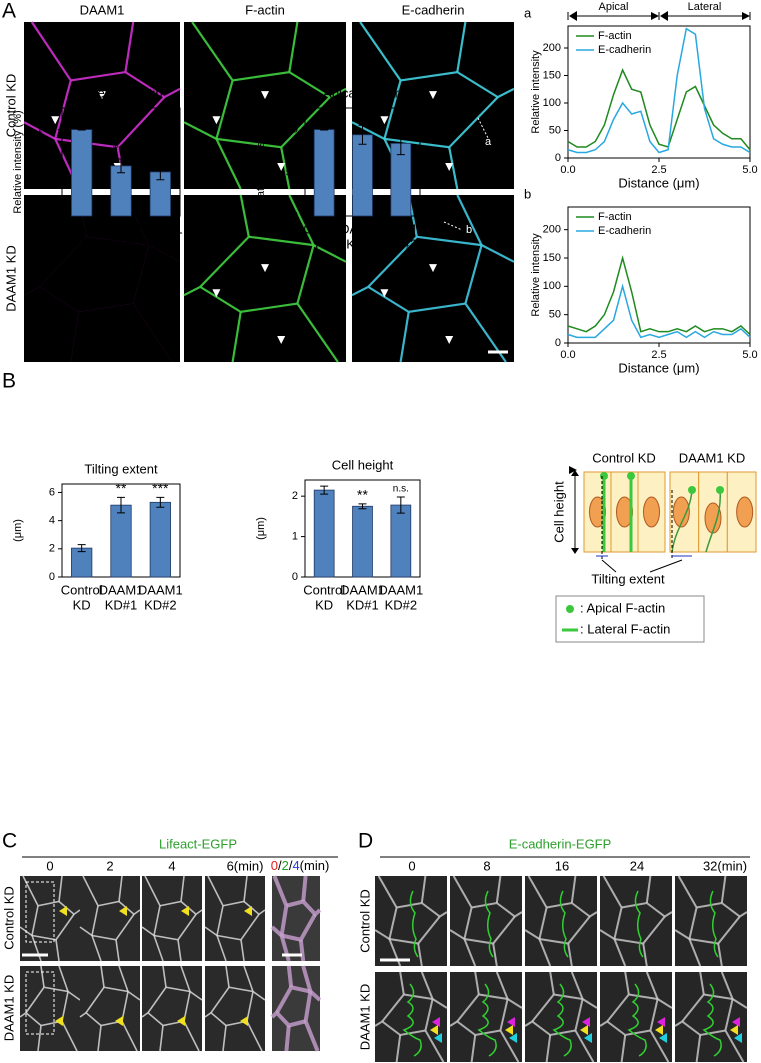  Describe the element at coordinates (433, 9) in the screenshot. I see `column-title: E-cadherin` at that location.